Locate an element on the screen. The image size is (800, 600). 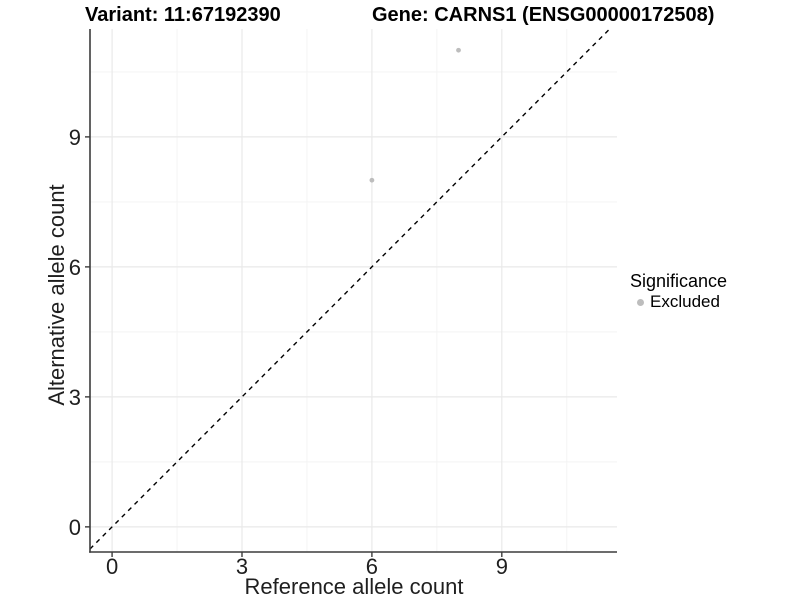
x-tick-label: 3 is located at coordinates (242, 566).